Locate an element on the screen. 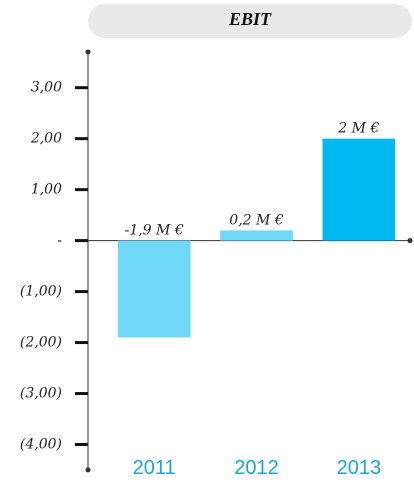 The width and height of the screenshot is (414, 482). title-pill is located at coordinates (250, 21).